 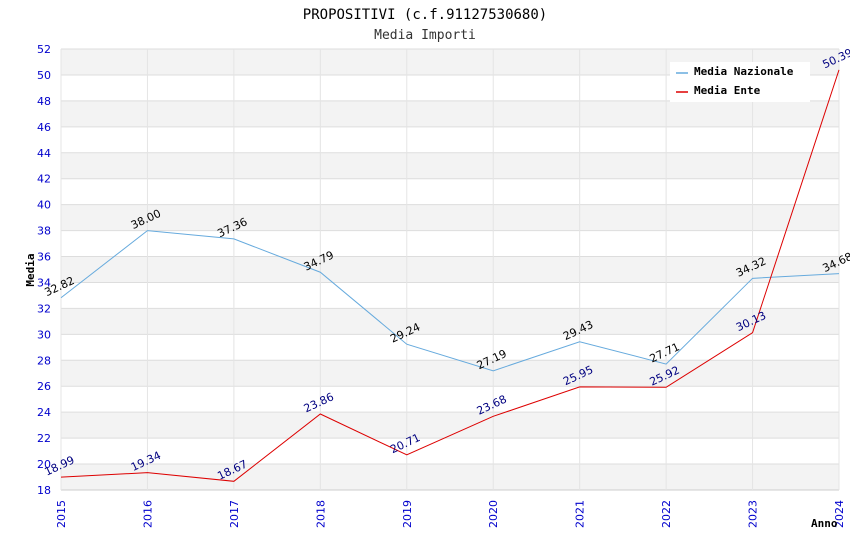 What do you see at coordinates (666, 514) in the screenshot?
I see `x-tick-label: 2022` at bounding box center [666, 514].